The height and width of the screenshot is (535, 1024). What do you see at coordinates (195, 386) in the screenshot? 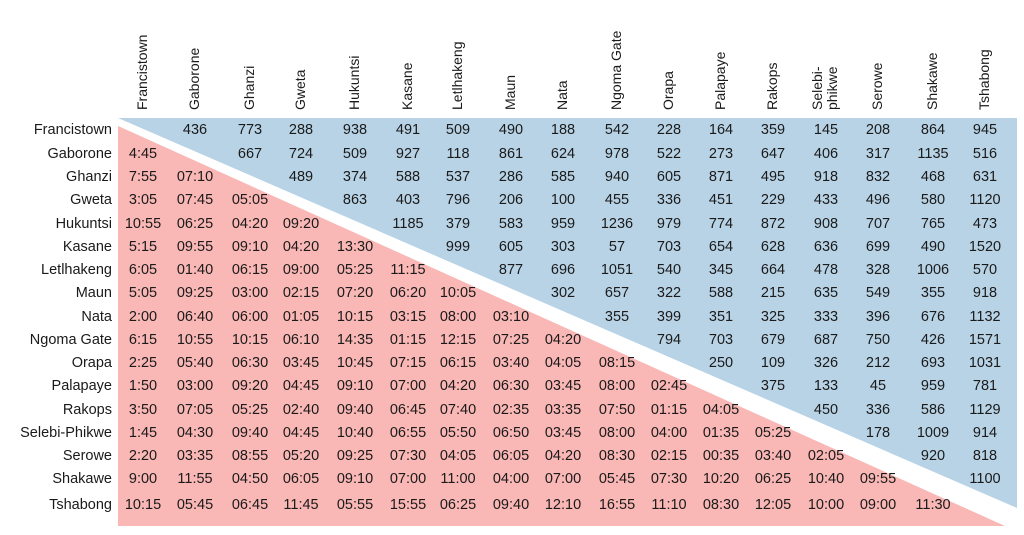
I see `travel-time-cell: 03:00` at bounding box center [195, 386].